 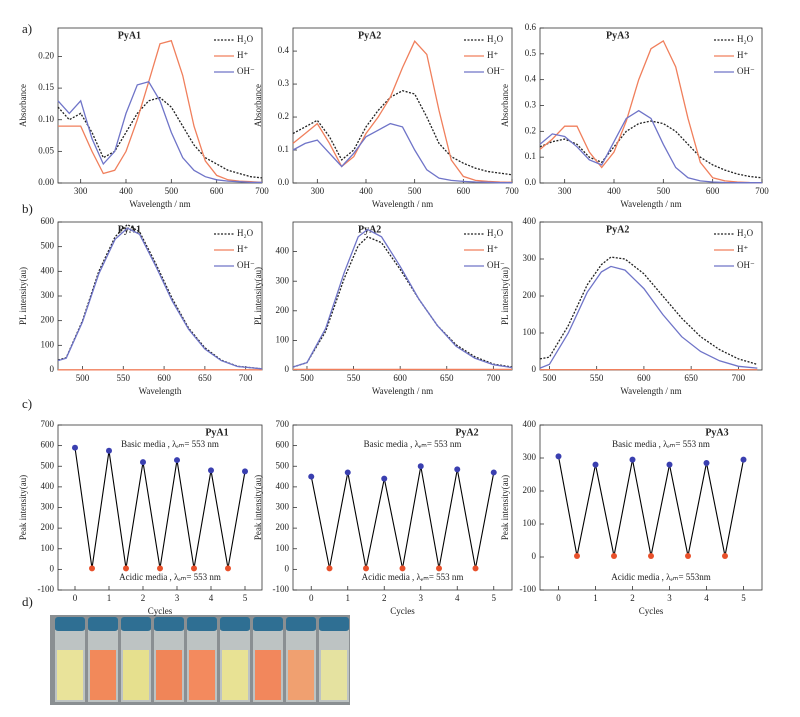 I want to click on y-tick-label: 400, so click(x=530, y=424).